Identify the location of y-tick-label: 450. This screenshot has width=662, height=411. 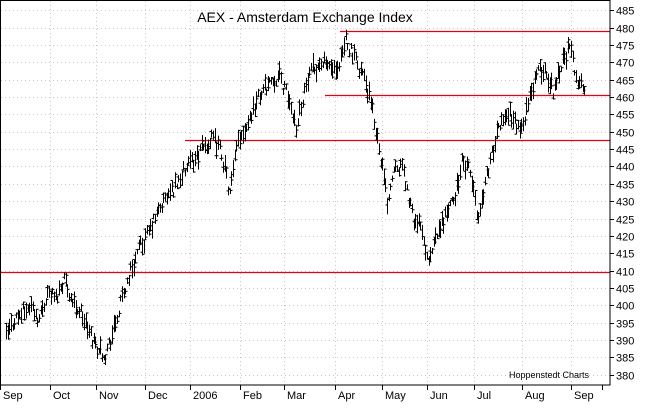
(625, 134).